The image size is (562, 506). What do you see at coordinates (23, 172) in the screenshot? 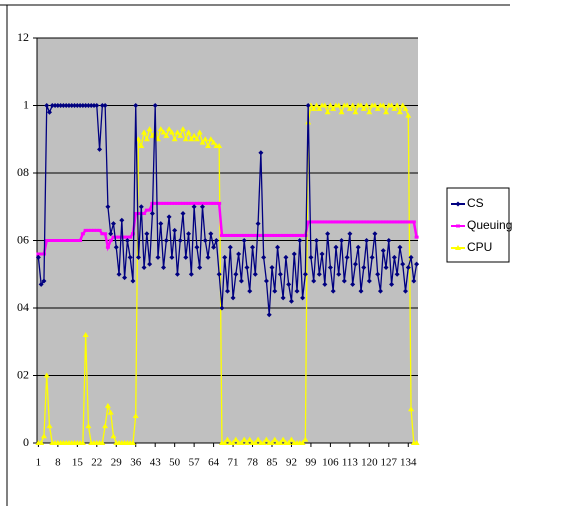
I see `y-tick-label: 08` at bounding box center [23, 172].